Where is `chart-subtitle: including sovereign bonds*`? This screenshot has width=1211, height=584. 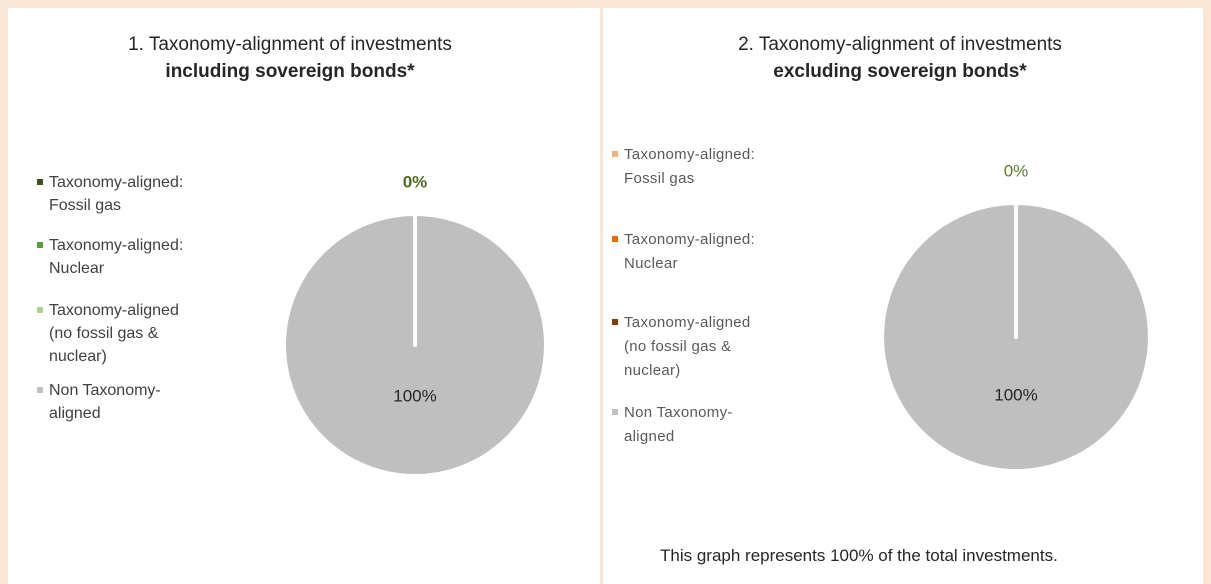 chart-subtitle: including sovereign bonds* is located at coordinates (290, 71).